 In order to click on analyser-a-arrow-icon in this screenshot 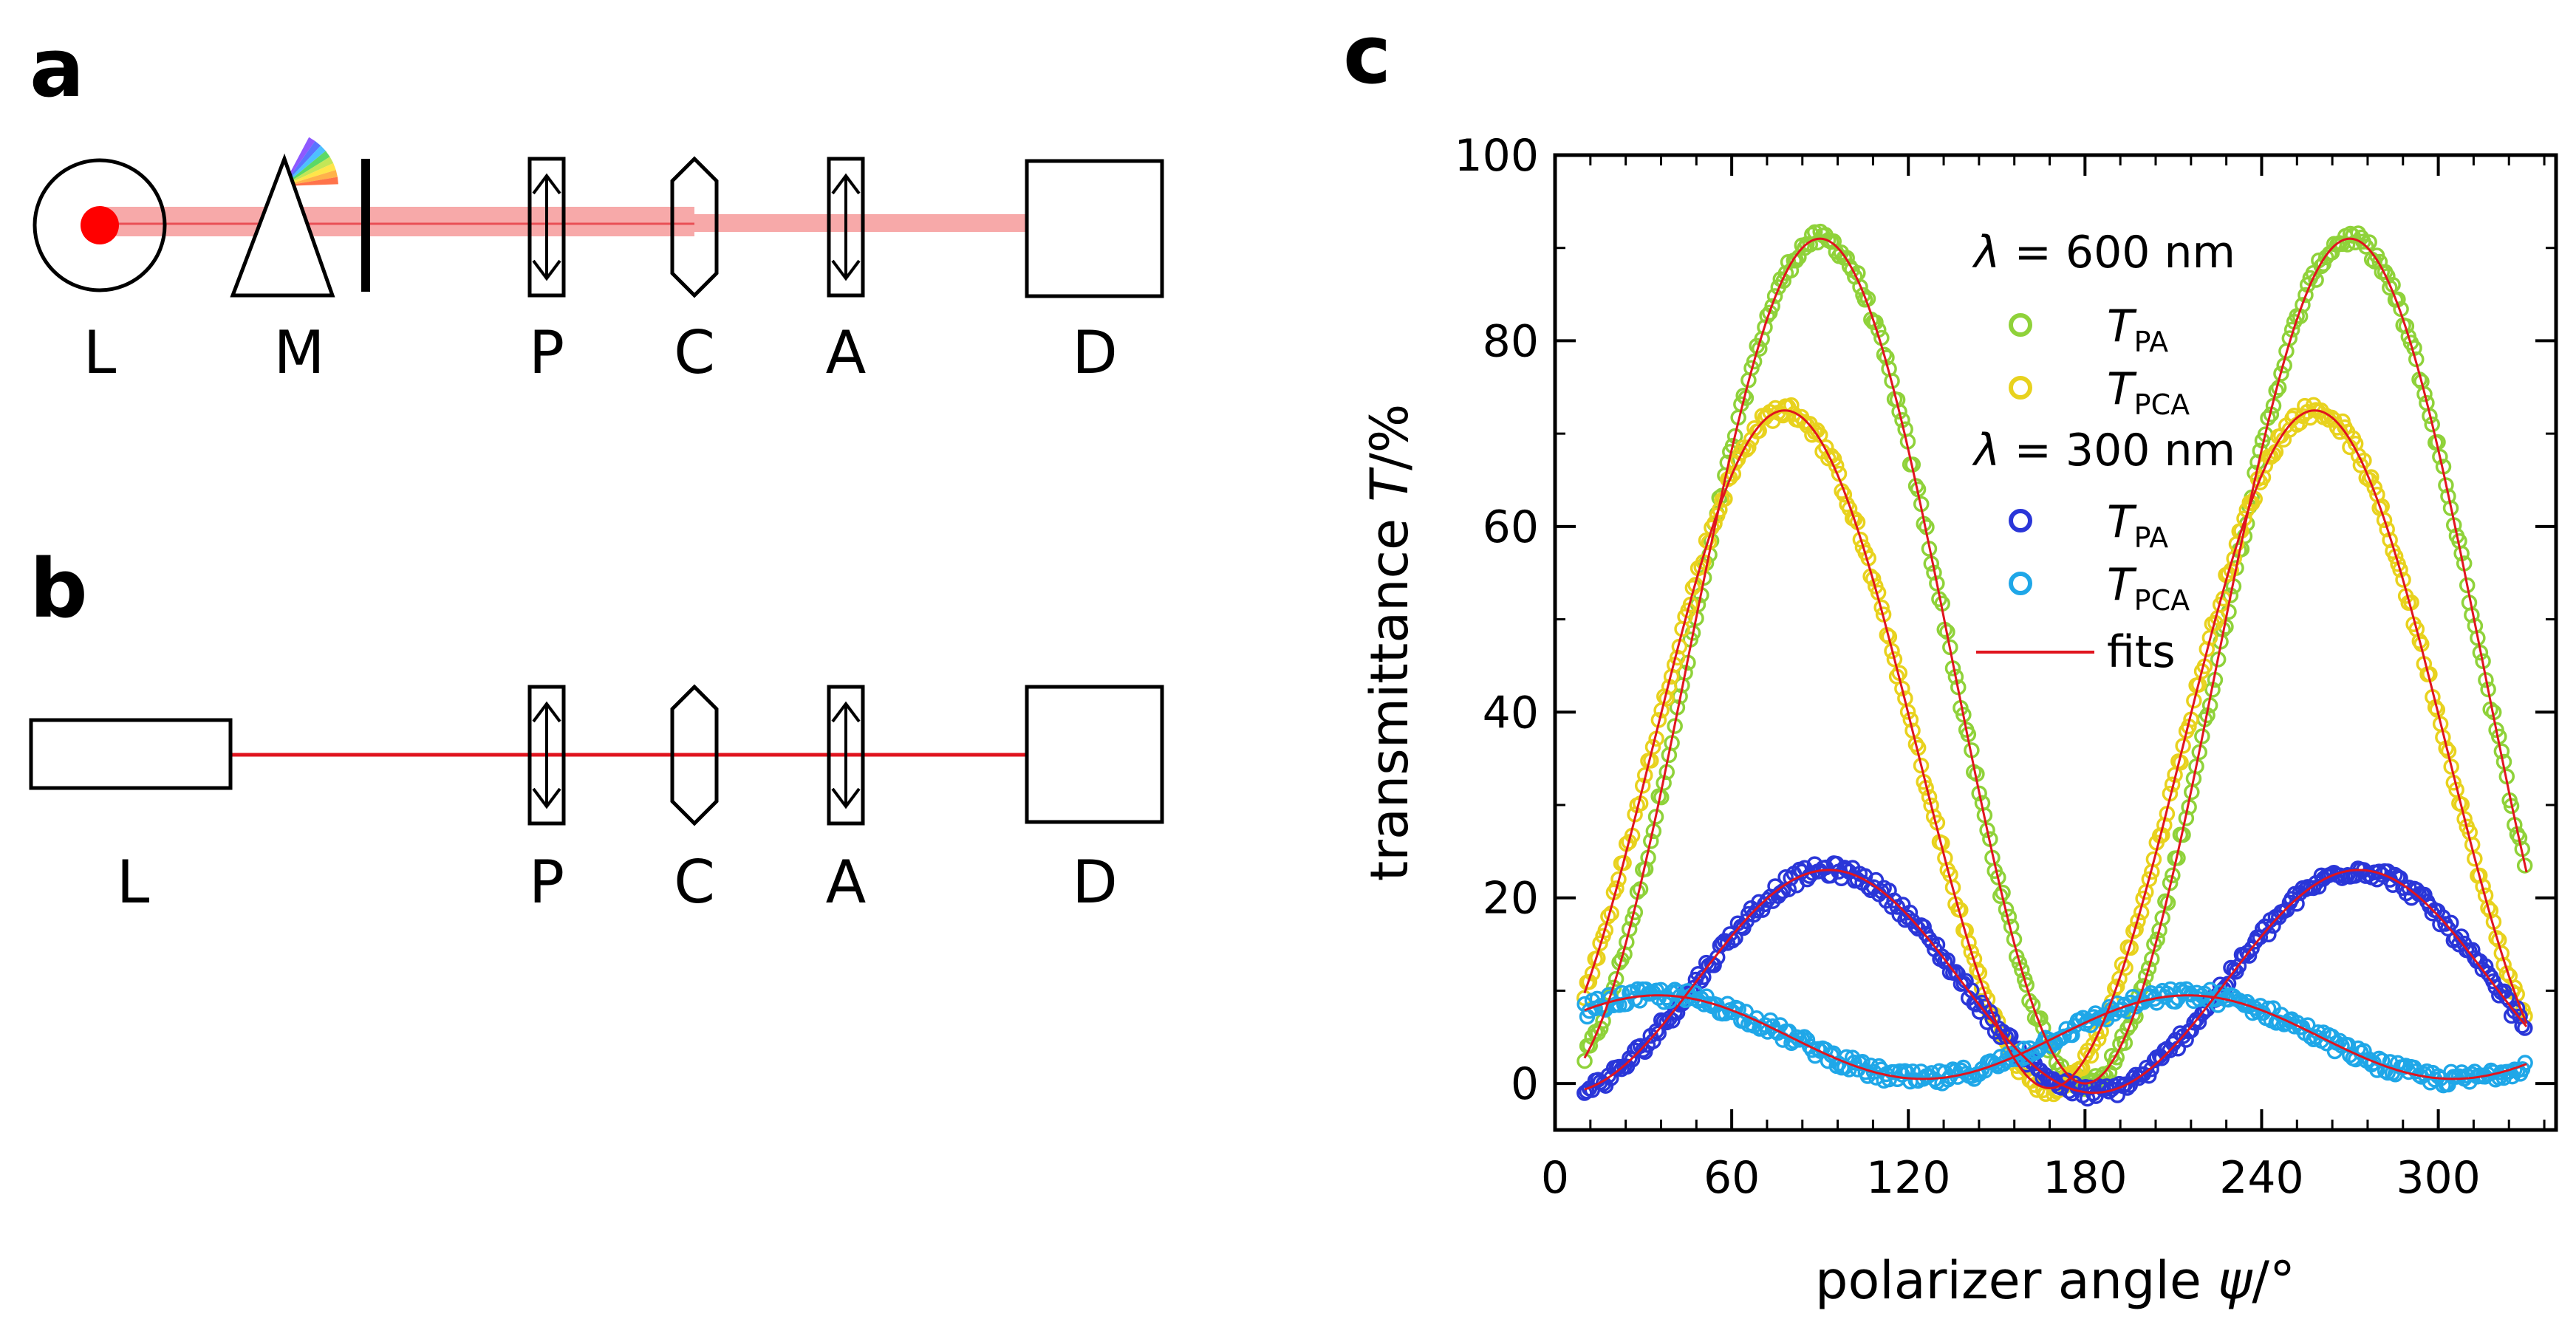, I will do `click(846, 227)`.